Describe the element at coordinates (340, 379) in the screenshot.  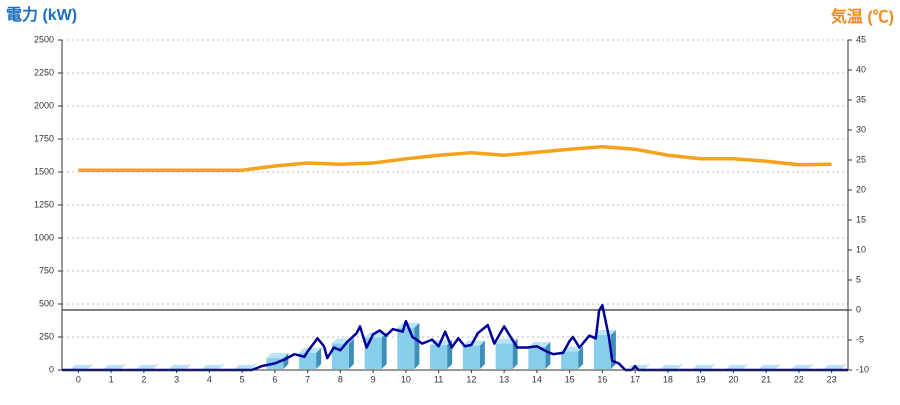
I see `x-tick-label: 8` at that location.